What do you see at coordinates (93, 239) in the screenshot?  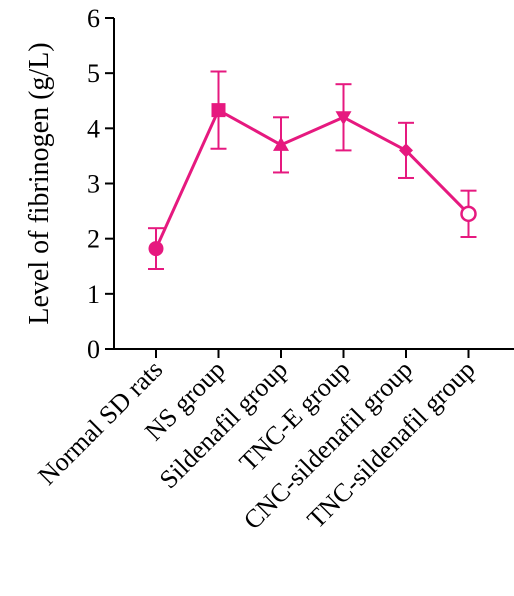 I see `y-tick-label: 2` at bounding box center [93, 239].